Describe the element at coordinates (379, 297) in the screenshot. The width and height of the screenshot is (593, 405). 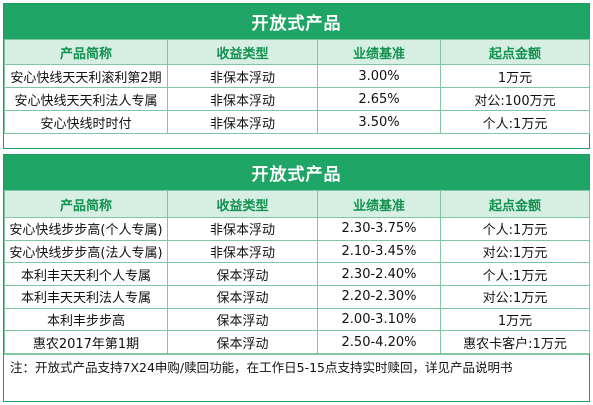
I see `cell-benchmark: 2.20-2.30%` at that location.